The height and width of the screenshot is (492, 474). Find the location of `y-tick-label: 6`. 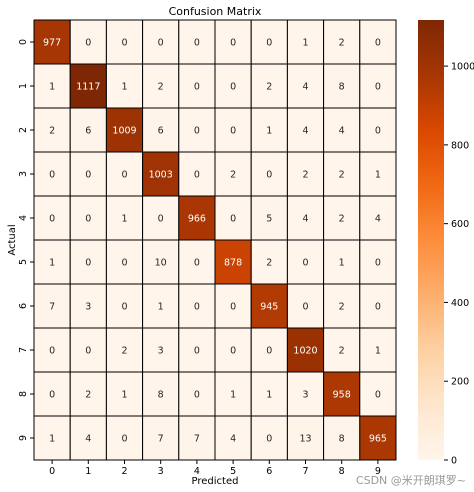

y-tick-label: 6 is located at coordinates (23, 306).